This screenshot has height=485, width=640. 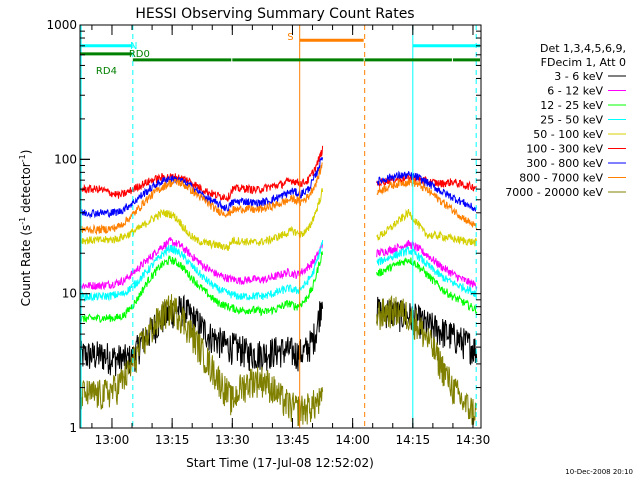 I want to click on series-3-line, so click(x=202, y=271).